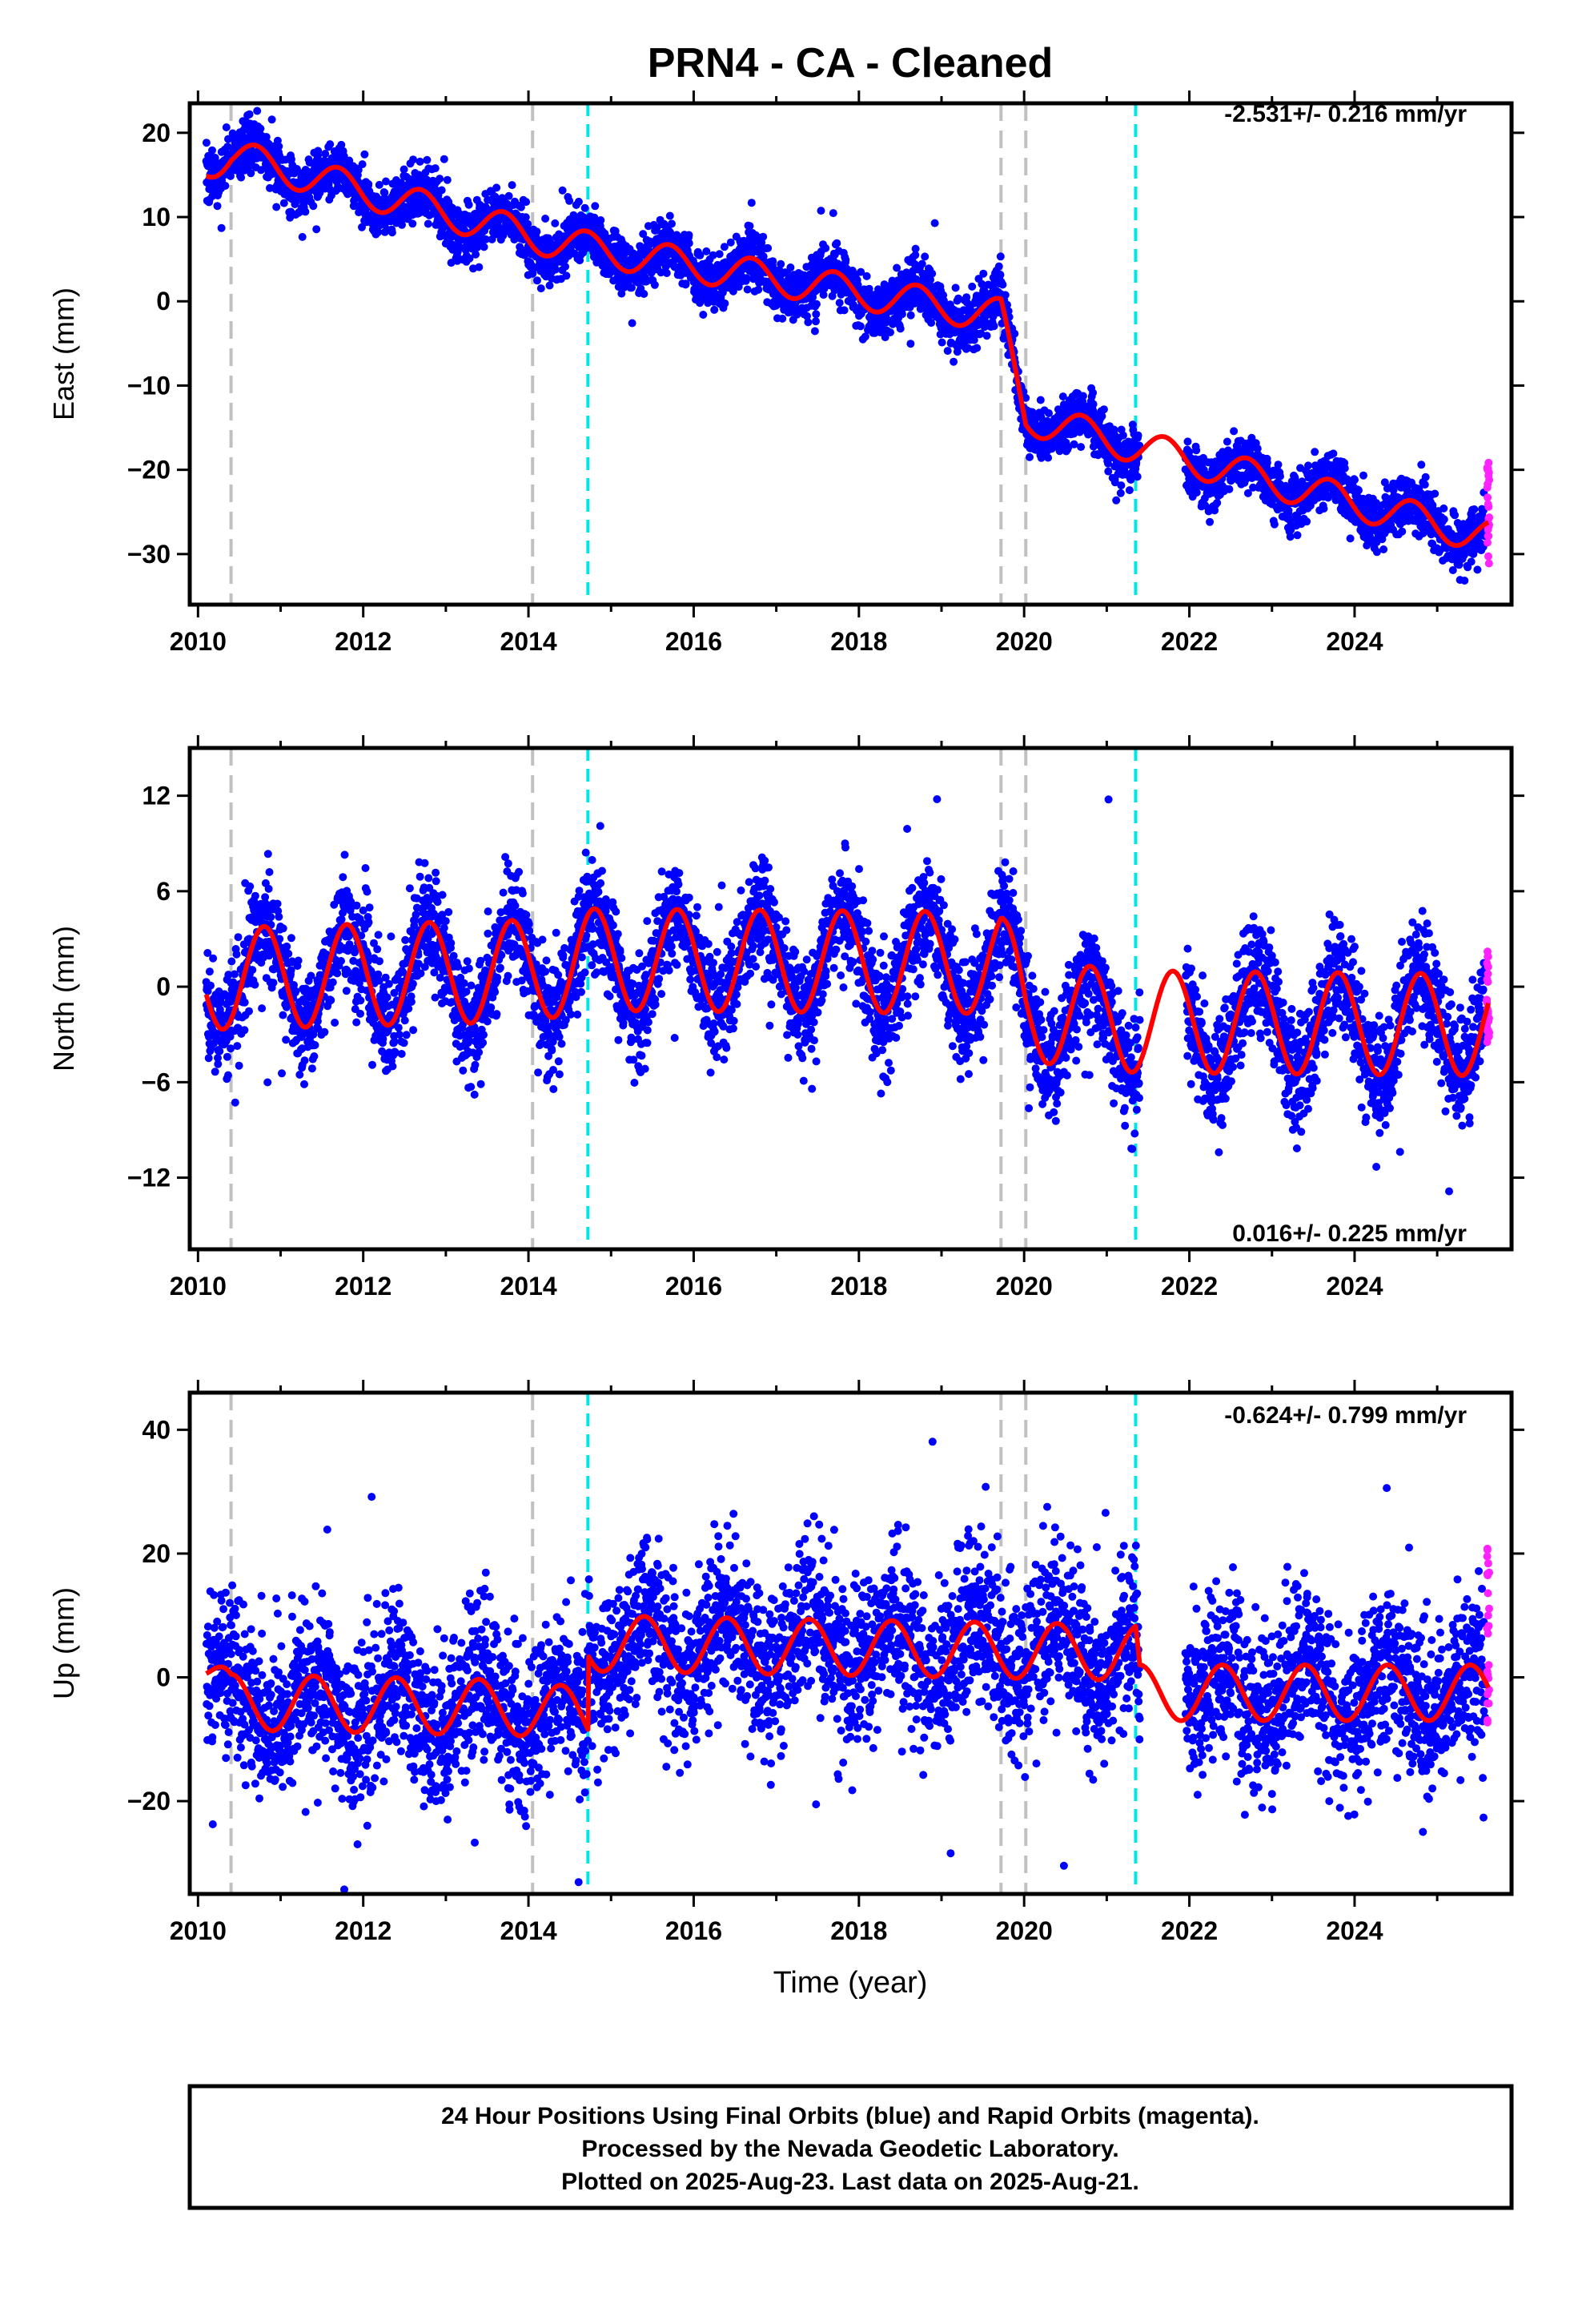  I want to click on east-y-axis-label: East (mm), so click(64, 353).